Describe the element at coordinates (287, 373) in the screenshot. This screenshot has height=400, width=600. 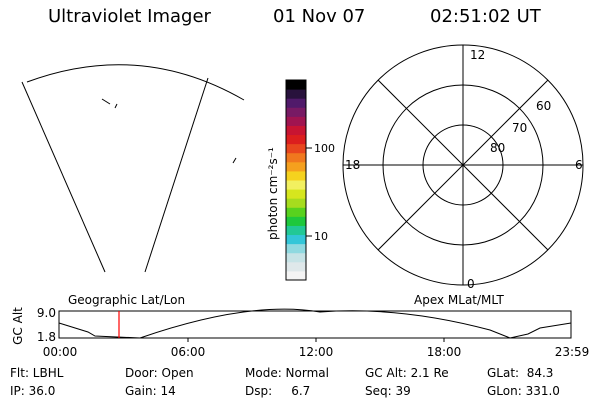
I see `mode-field: Mode: Normal` at that location.